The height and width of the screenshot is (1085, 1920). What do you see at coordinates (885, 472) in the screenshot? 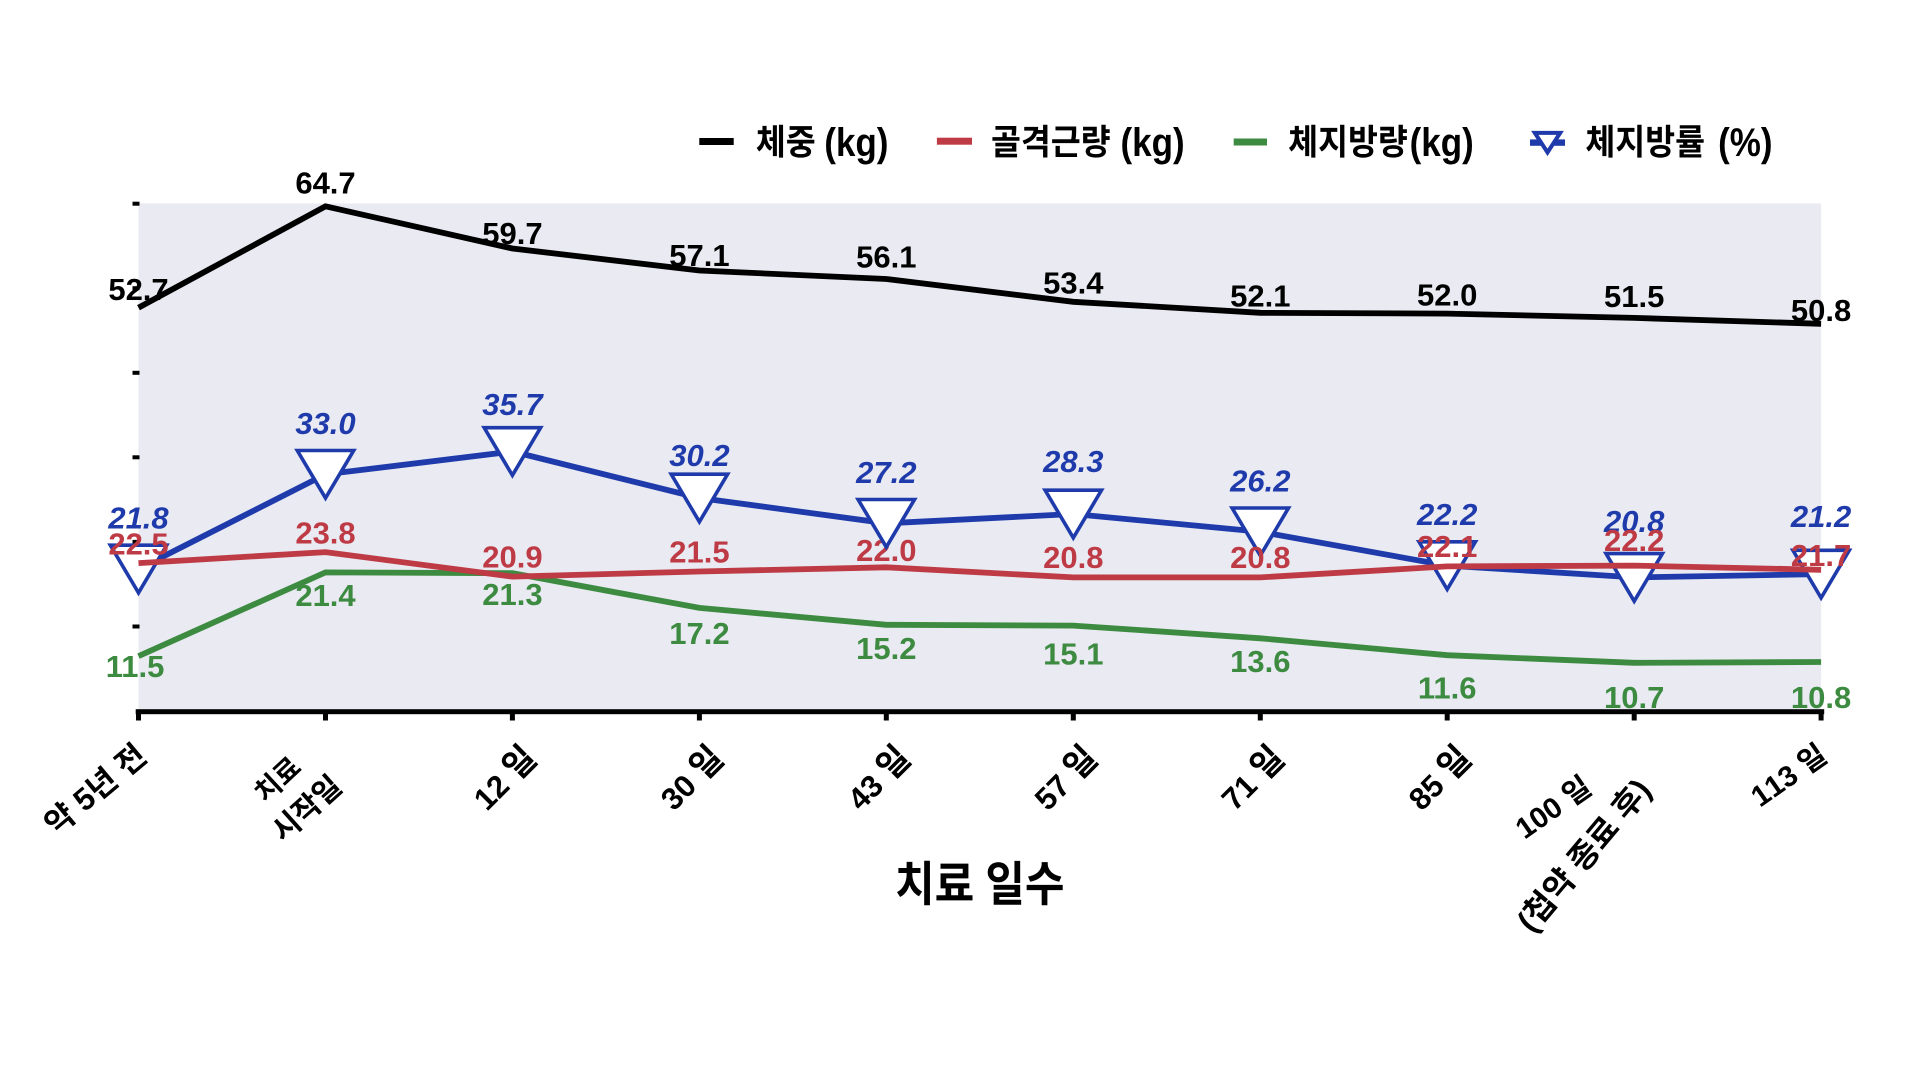
I see `svg-text: 27.2` at bounding box center [885, 472].